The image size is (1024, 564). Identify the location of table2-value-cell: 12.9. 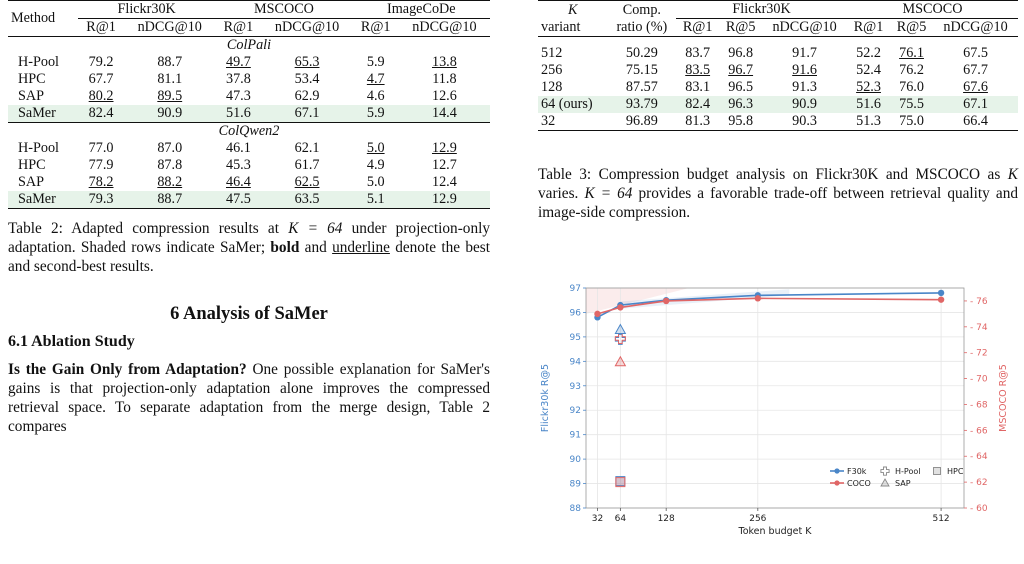
(444, 148).